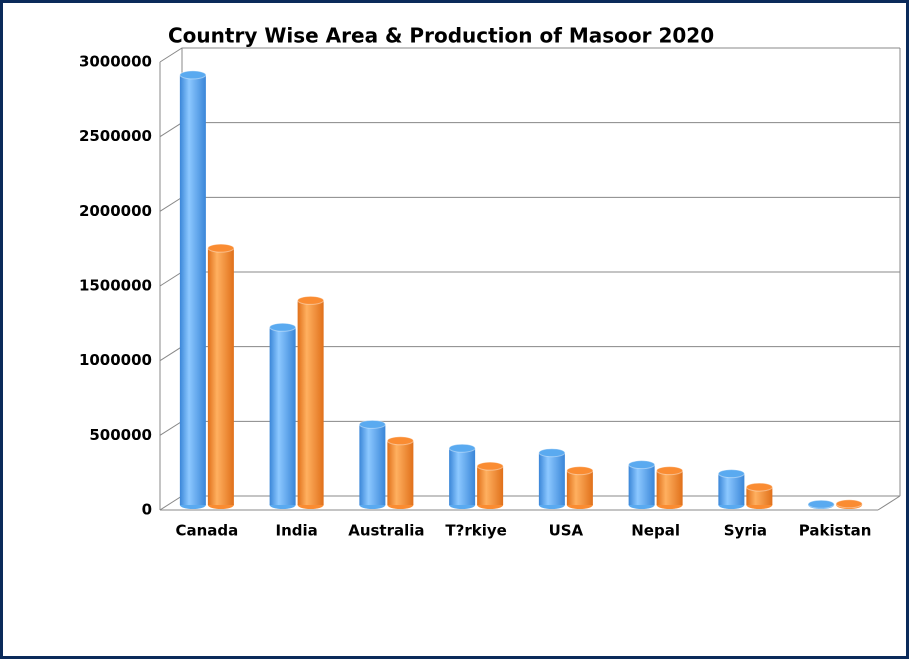  What do you see at coordinates (115, 286) in the screenshot?
I see `y-tick-label: 1500000` at bounding box center [115, 286].